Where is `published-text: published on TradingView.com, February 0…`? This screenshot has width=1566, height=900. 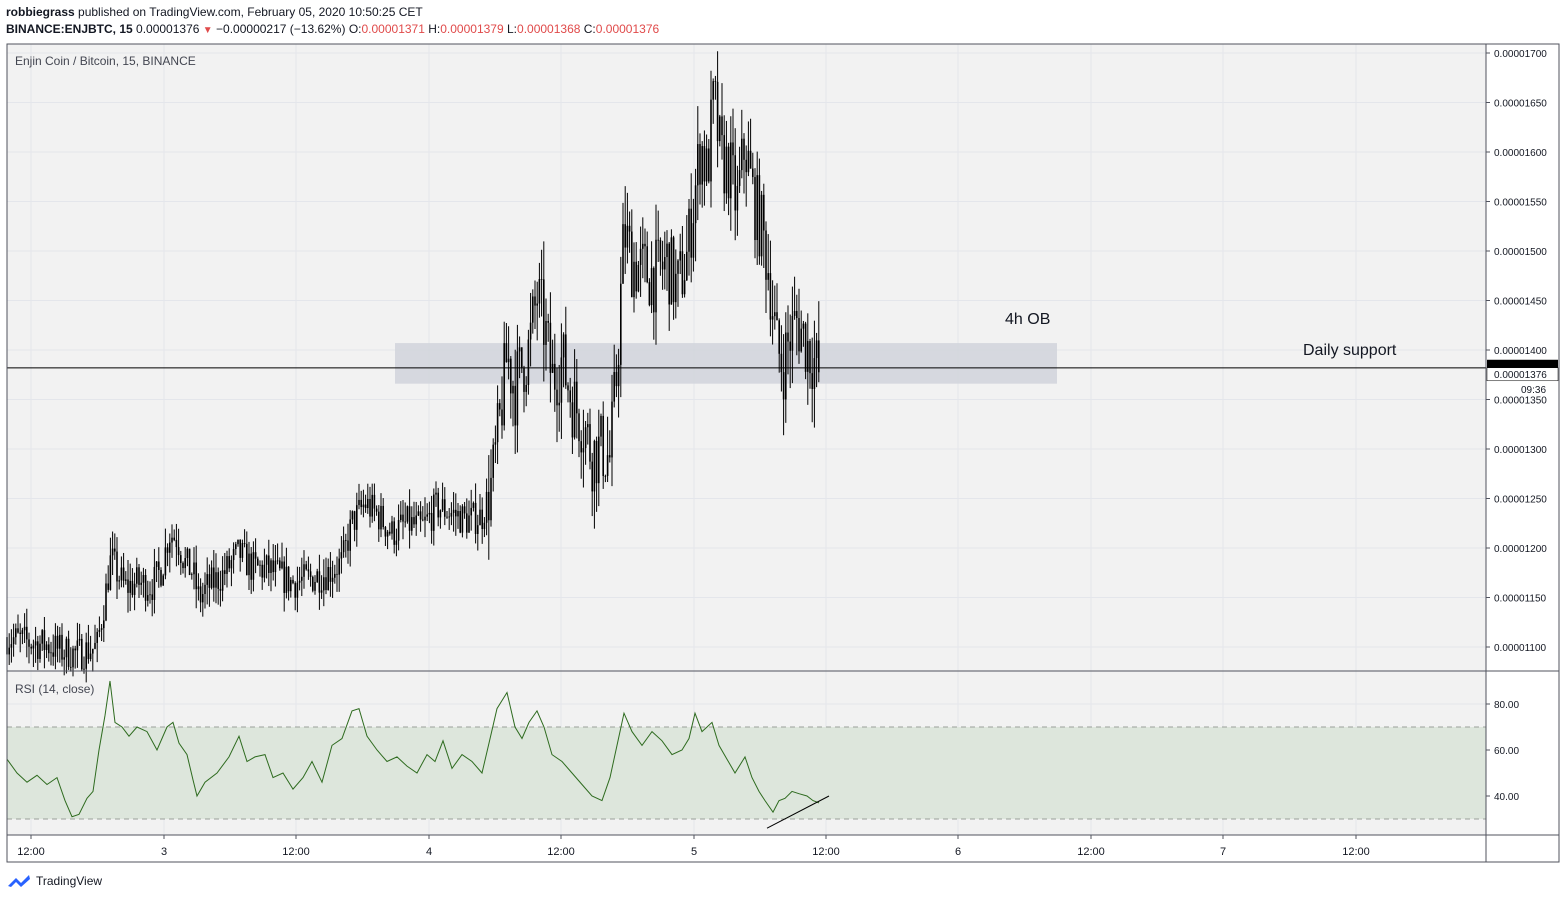
published-text: published on TradingView.com, February 0… is located at coordinates (248, 12).